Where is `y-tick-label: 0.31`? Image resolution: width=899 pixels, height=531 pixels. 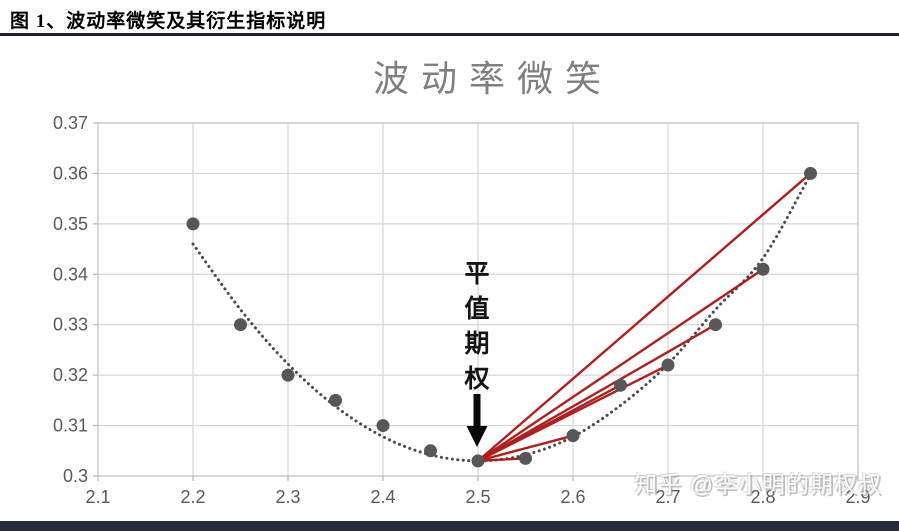 y-tick-label: 0.31 is located at coordinates (70, 426).